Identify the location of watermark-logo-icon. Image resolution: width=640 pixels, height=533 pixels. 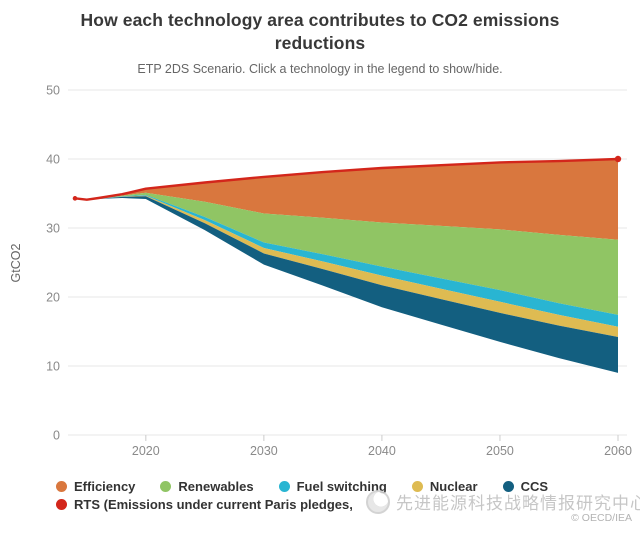
(378, 501).